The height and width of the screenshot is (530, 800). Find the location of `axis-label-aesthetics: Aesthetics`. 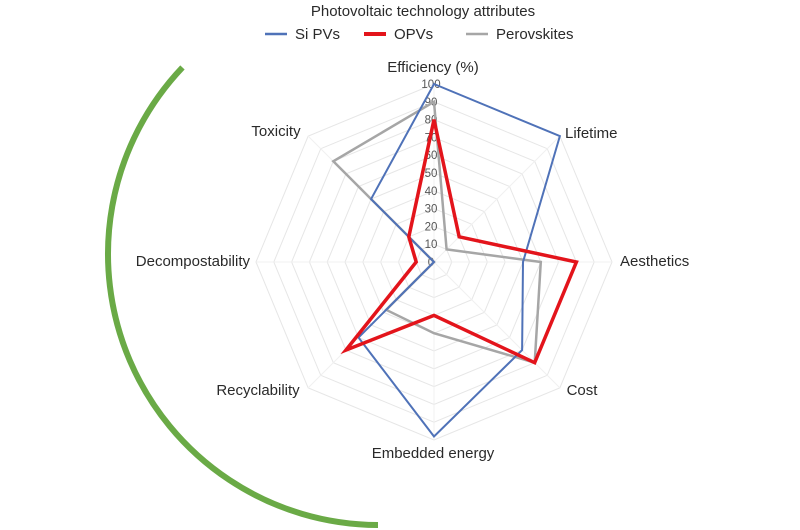

axis-label-aesthetics: Aesthetics is located at coordinates (654, 261).